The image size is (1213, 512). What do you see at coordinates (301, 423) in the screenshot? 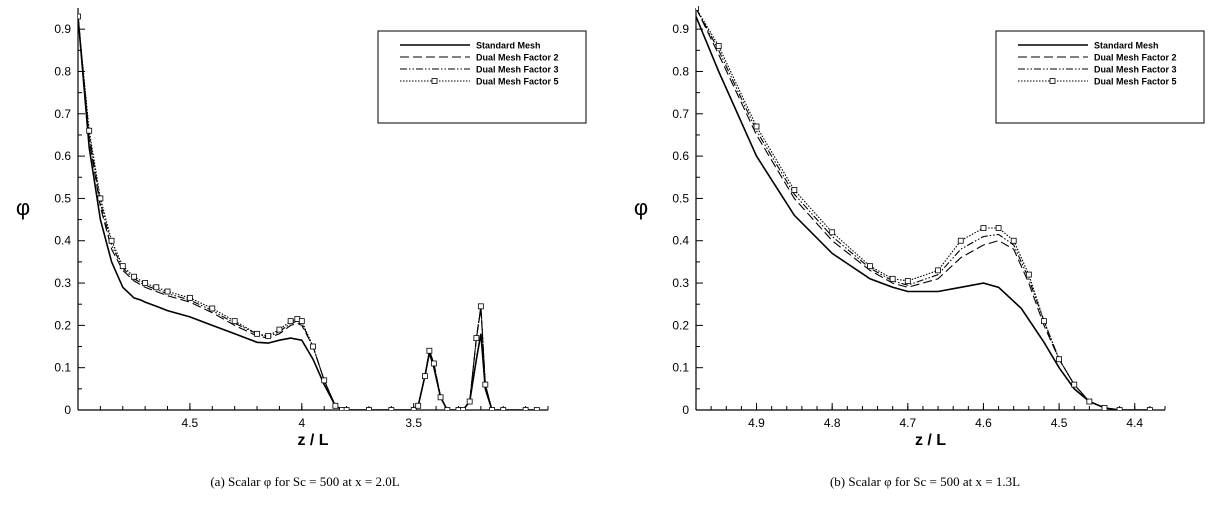
I see `x-tick-label: 4` at bounding box center [301, 423].